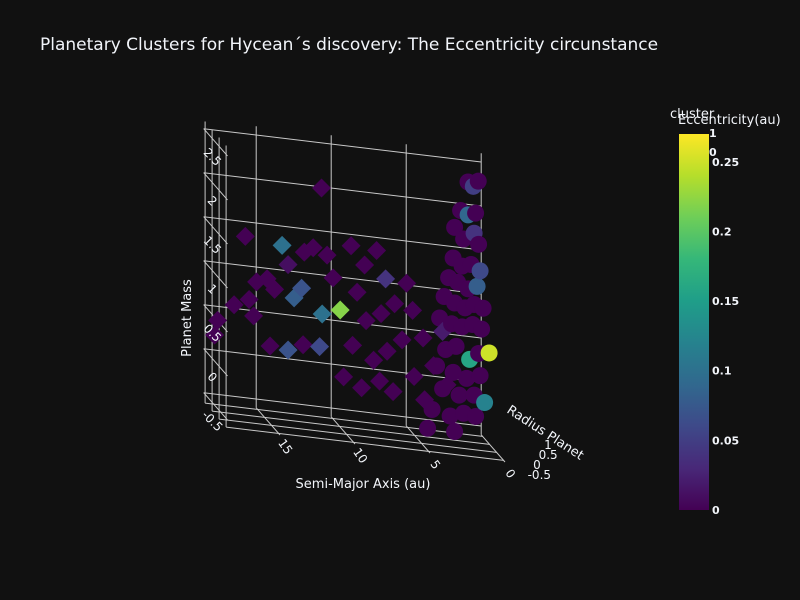 The width and height of the screenshot is (800, 600). I want to click on colorbar-title: Eccentricity(au), so click(729, 120).